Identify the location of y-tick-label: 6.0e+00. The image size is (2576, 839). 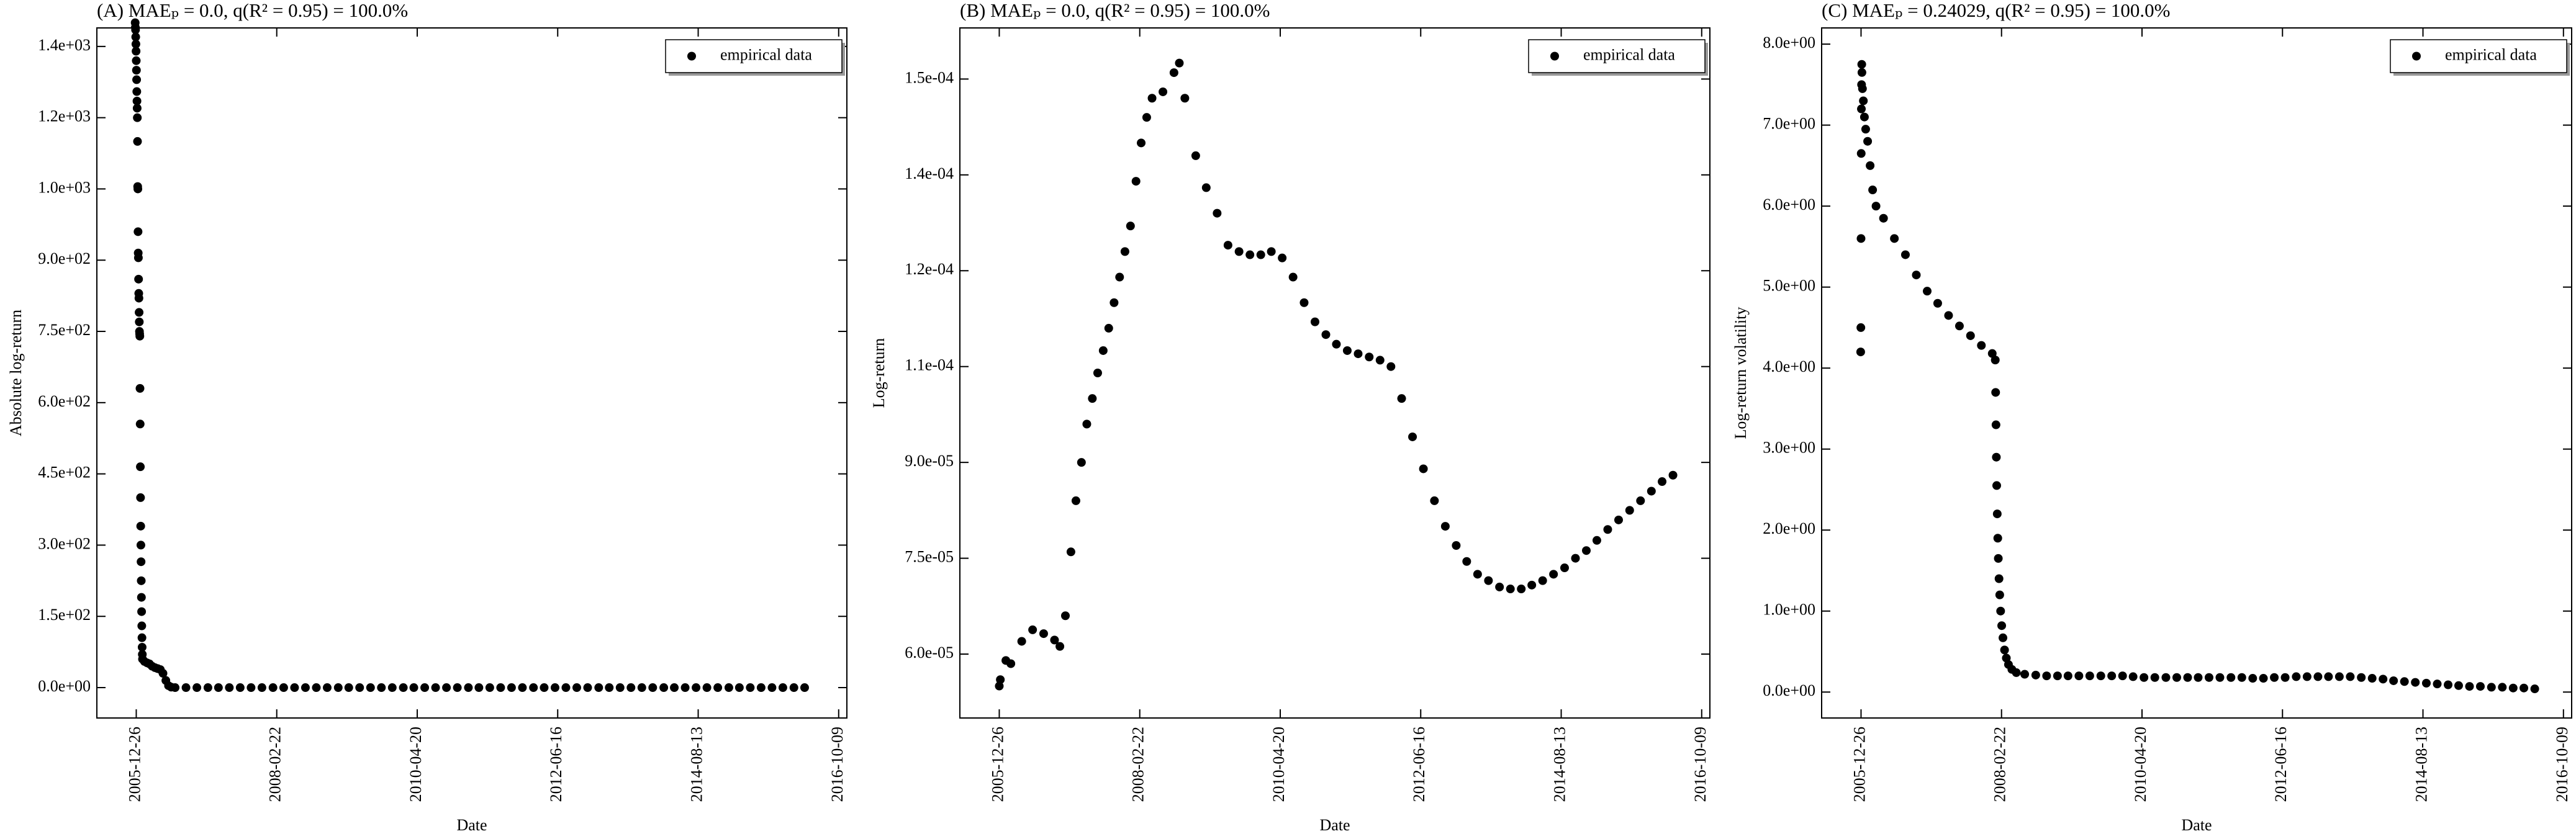
(1789, 204).